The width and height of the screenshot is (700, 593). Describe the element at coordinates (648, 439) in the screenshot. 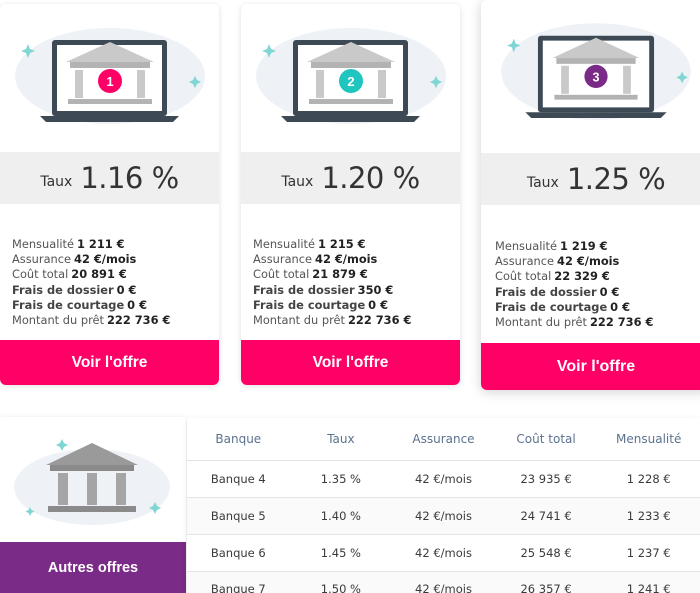

I see `column-header-monthly: Mensualité` at that location.